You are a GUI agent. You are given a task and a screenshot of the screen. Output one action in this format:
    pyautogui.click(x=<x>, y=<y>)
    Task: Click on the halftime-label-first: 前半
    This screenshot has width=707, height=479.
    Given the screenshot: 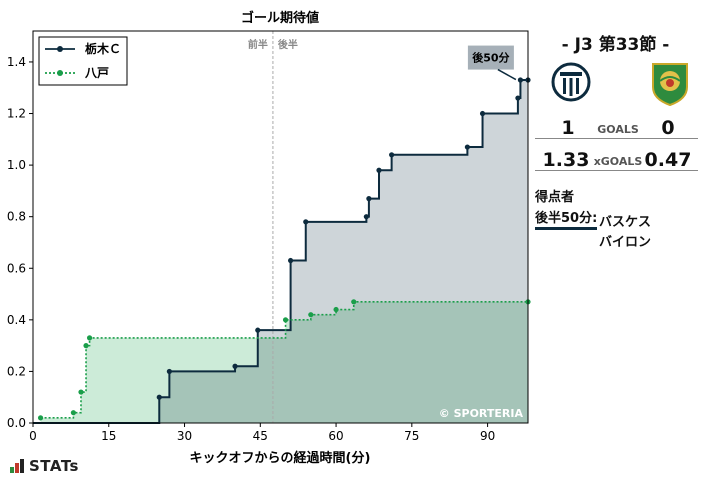 What is the action you would take?
    pyautogui.click(x=258, y=44)
    